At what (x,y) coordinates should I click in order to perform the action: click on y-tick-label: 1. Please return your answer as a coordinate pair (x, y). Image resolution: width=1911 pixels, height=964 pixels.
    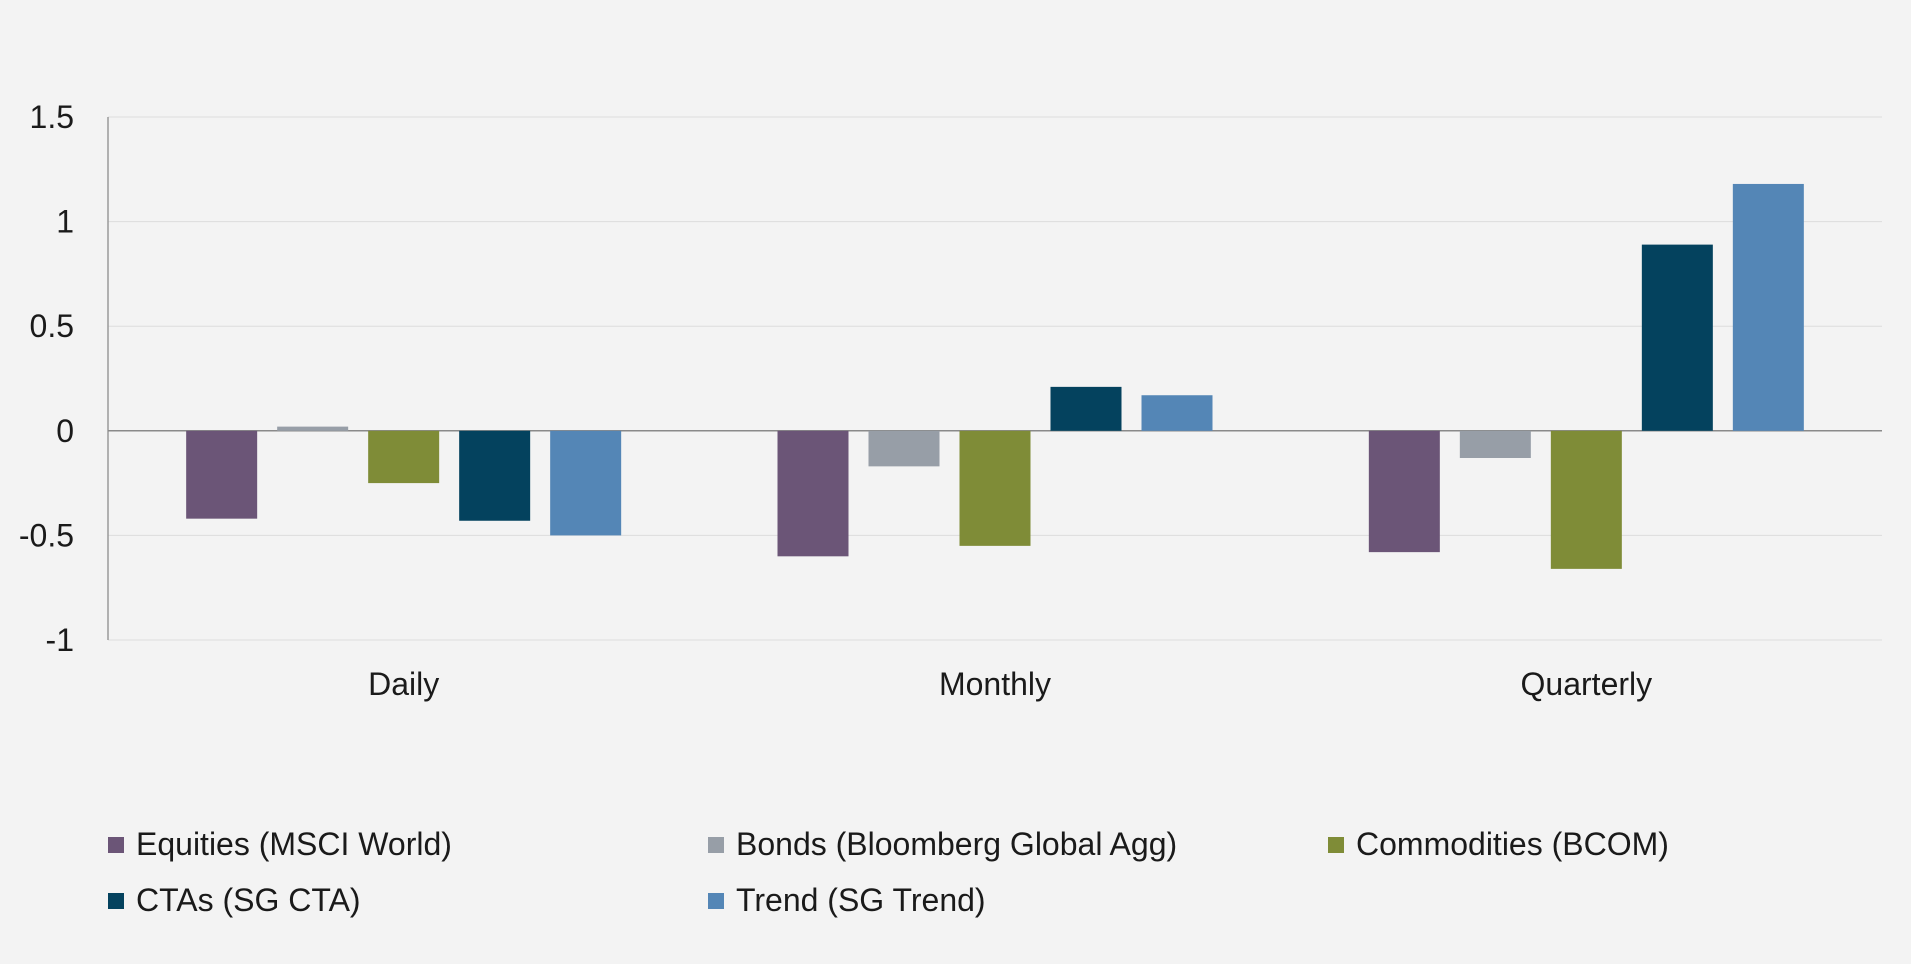
    Looking at the image, I should click on (65, 222).